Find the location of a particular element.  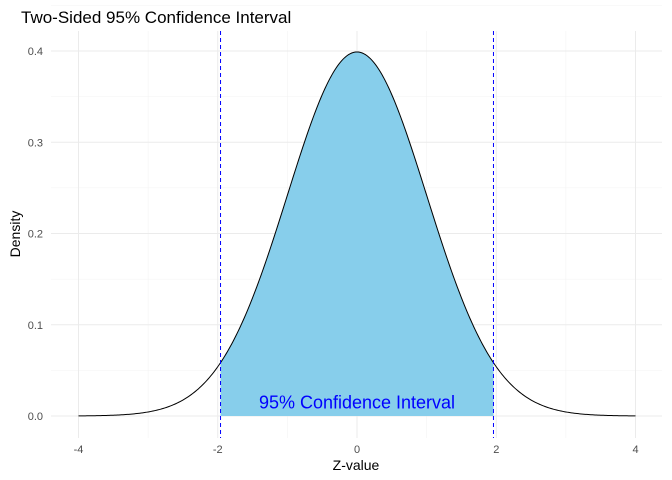

x-axis-label: Z-value is located at coordinates (356, 465).